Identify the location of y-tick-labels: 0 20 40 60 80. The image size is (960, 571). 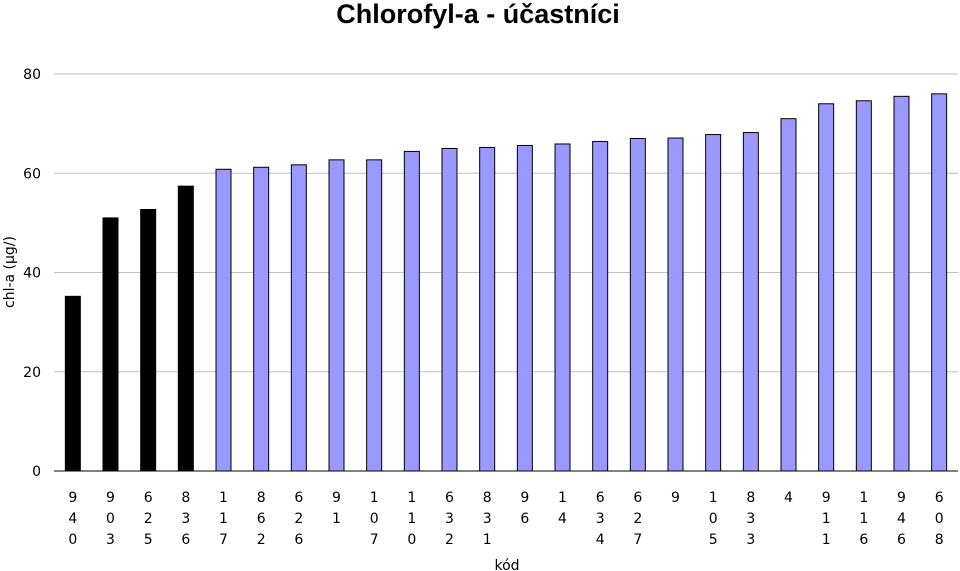
(32, 273).